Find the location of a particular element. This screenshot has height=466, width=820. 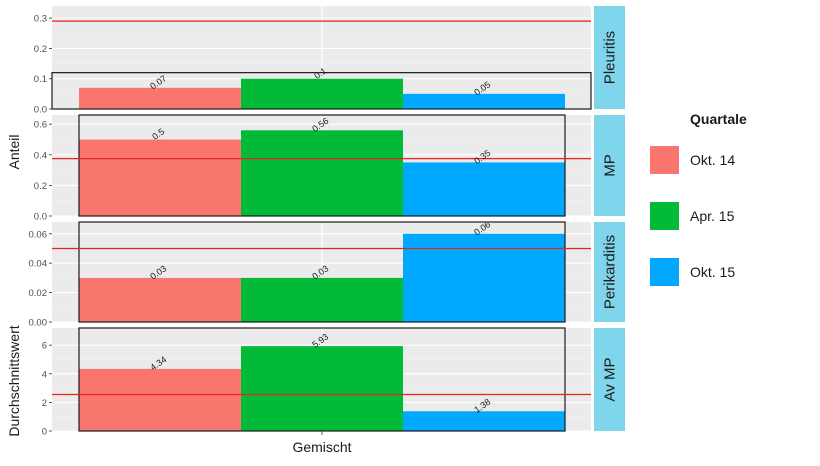

facet-strip-label: Pleuritis is located at coordinates (610, 57).